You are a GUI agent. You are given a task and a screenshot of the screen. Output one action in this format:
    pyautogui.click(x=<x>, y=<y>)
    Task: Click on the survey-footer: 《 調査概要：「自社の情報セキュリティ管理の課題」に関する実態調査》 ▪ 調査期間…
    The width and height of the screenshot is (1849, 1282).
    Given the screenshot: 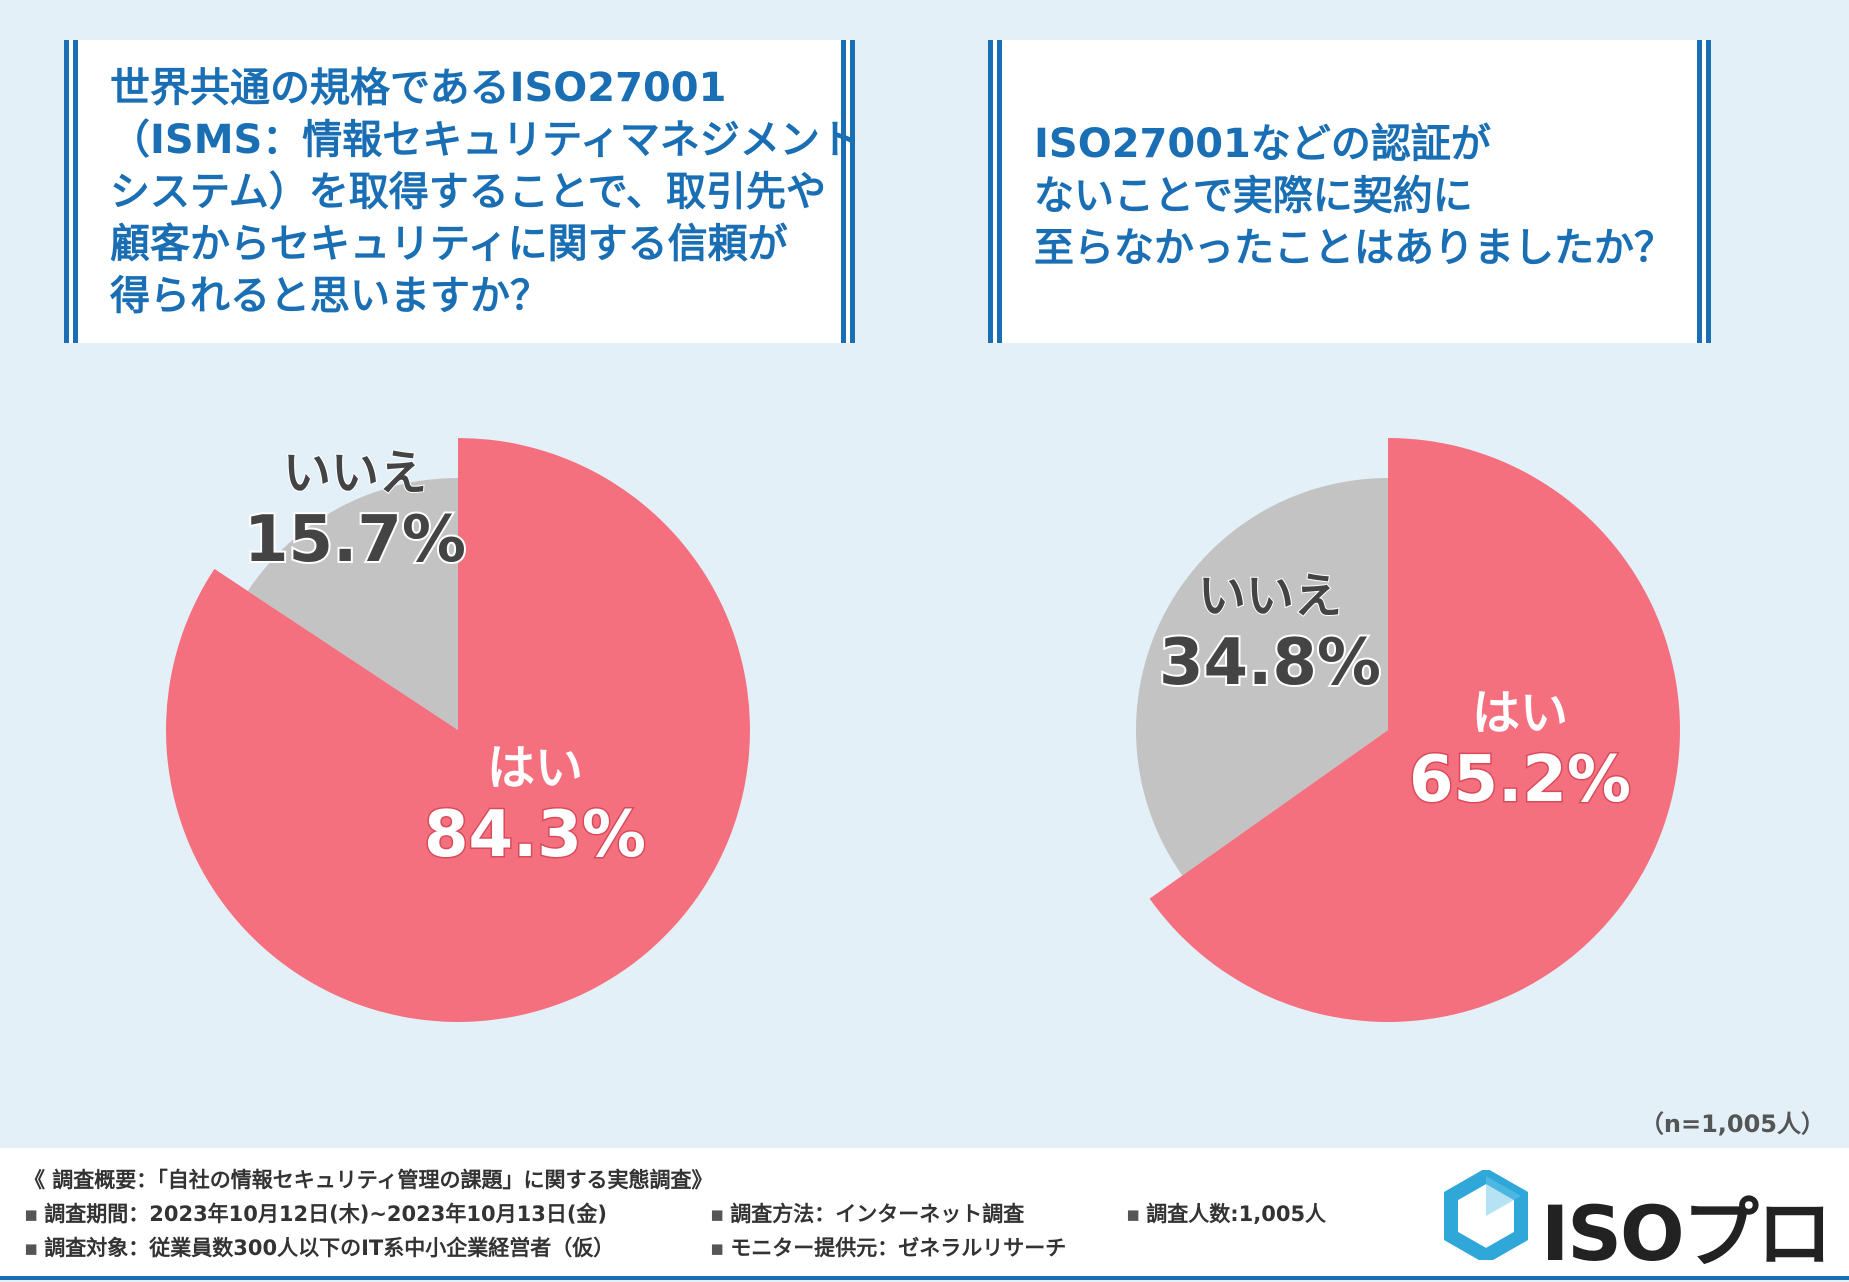 What is the action you would take?
    pyautogui.click(x=924, y=1214)
    